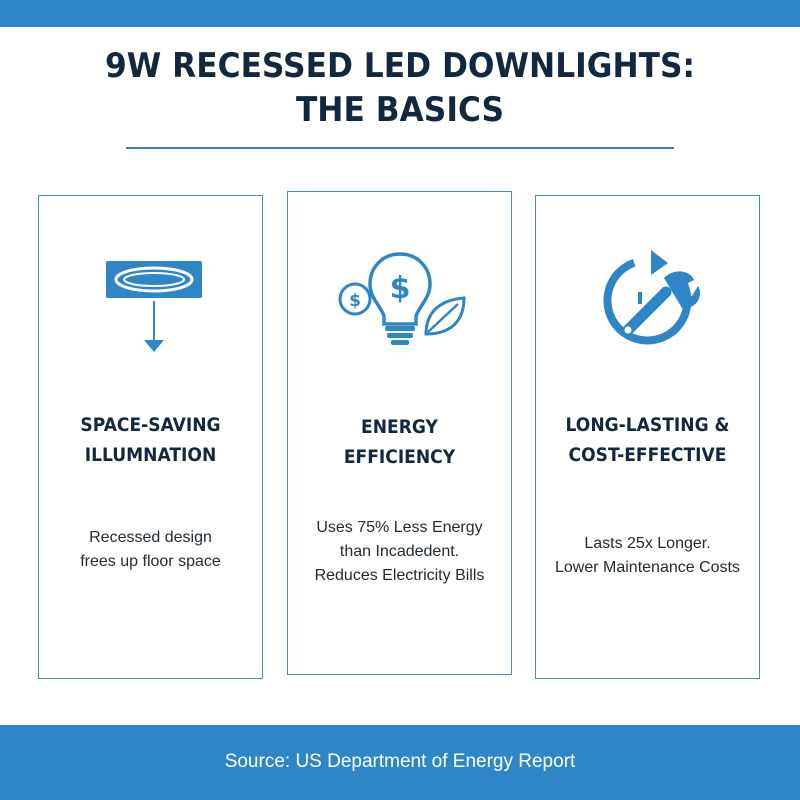  Describe the element at coordinates (150, 440) in the screenshot. I see `card-heading: SPACE-SAVING ILLUMNATION` at that location.